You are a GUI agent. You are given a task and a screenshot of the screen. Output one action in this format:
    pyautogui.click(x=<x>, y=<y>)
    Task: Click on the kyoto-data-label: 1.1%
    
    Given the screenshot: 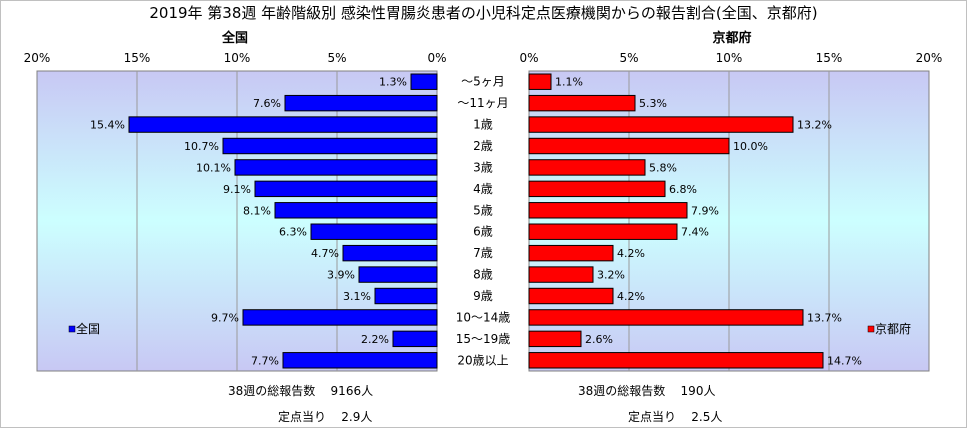 What is the action you would take?
    pyautogui.click(x=569, y=82)
    